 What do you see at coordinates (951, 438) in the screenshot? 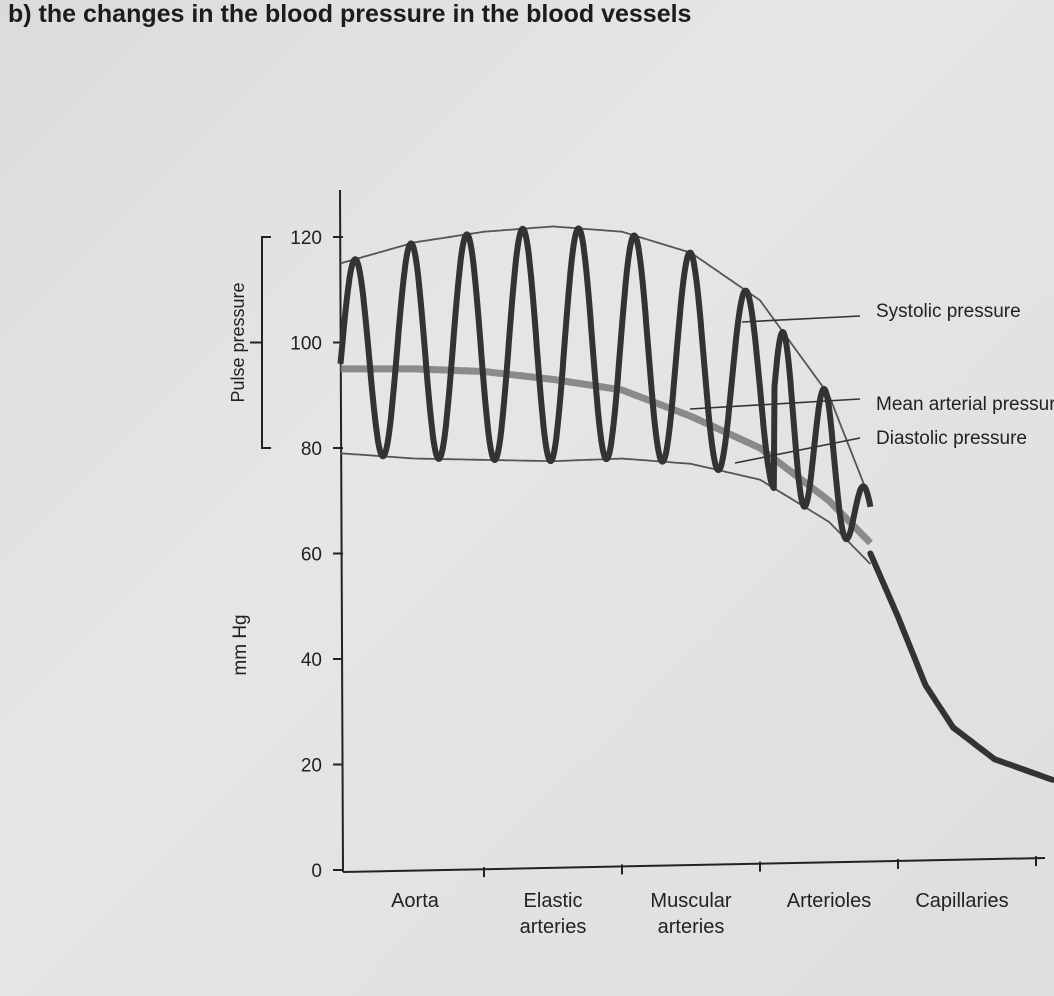
I see `diastolic-pressure-label: Diastolic pressure` at bounding box center [951, 438].